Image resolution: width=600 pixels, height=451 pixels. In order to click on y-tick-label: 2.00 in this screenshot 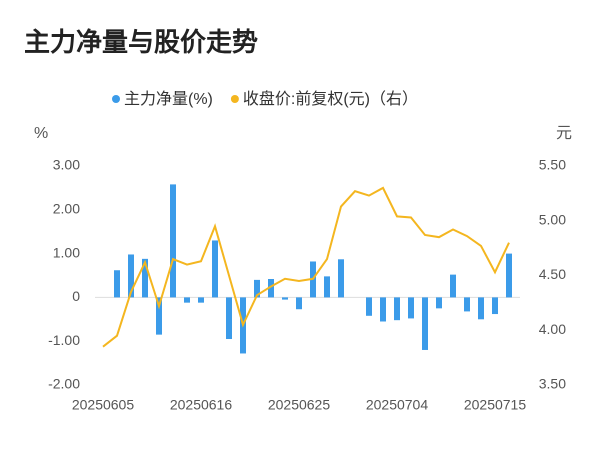, I will do `click(66, 209)`.